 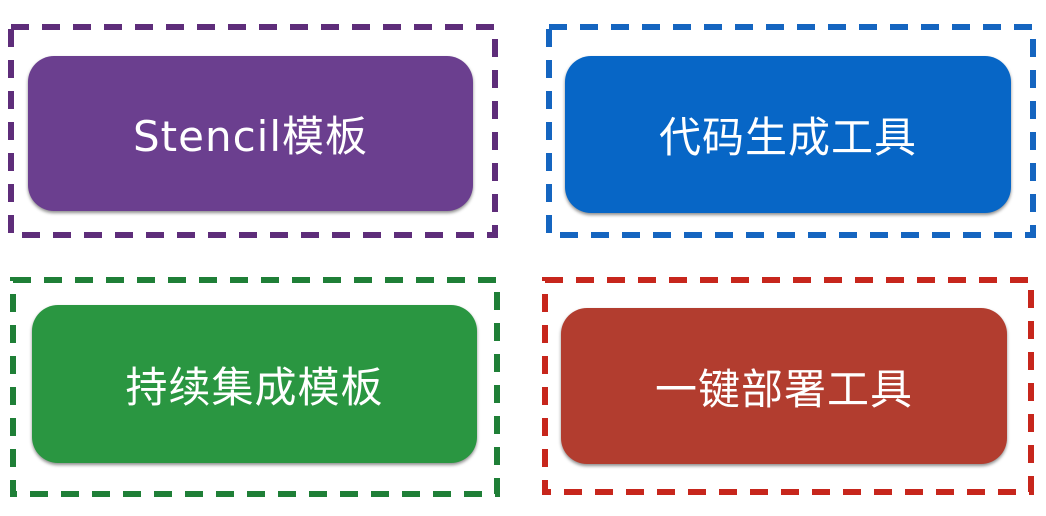 I want to click on code-generation-tool-box: 代码生成工具, so click(x=788, y=134).